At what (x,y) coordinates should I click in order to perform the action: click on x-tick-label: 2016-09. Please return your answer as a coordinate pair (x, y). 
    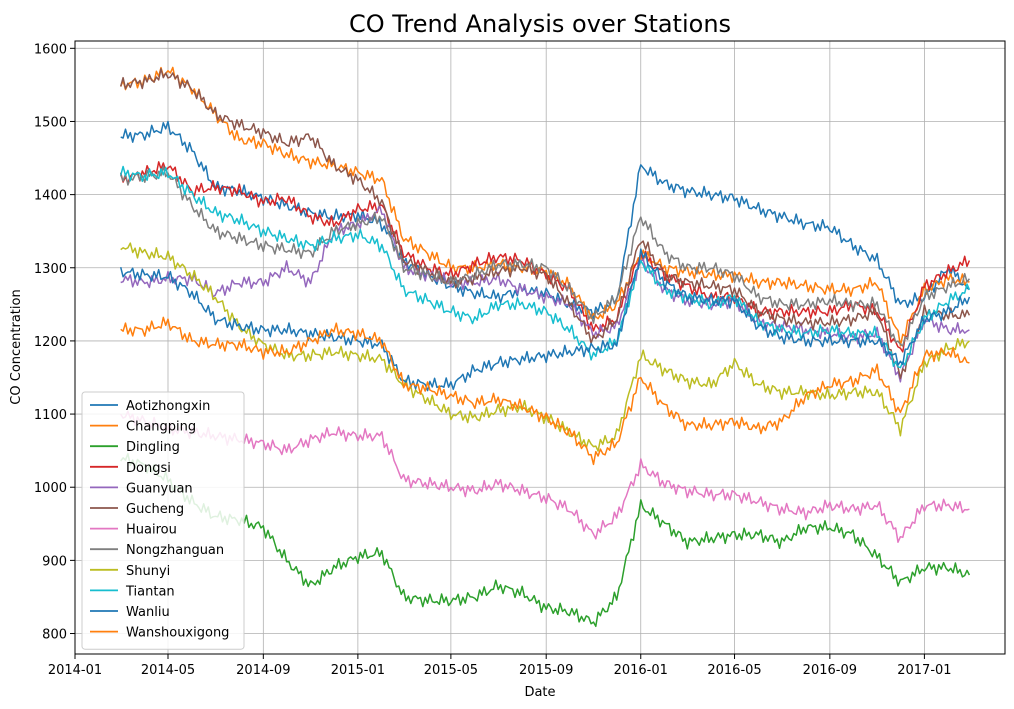
    Looking at the image, I should click on (830, 670).